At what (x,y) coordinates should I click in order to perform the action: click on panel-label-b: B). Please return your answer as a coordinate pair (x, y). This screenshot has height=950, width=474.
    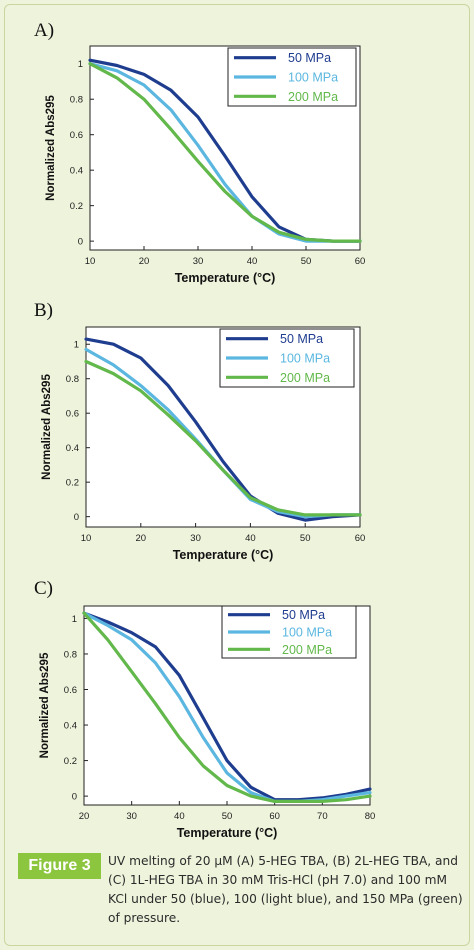
    Looking at the image, I should click on (43, 310).